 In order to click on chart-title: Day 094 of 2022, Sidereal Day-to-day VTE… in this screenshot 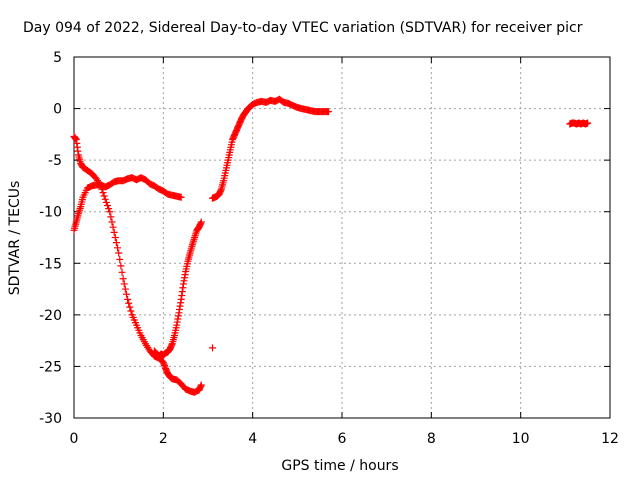, I will do `click(303, 28)`.